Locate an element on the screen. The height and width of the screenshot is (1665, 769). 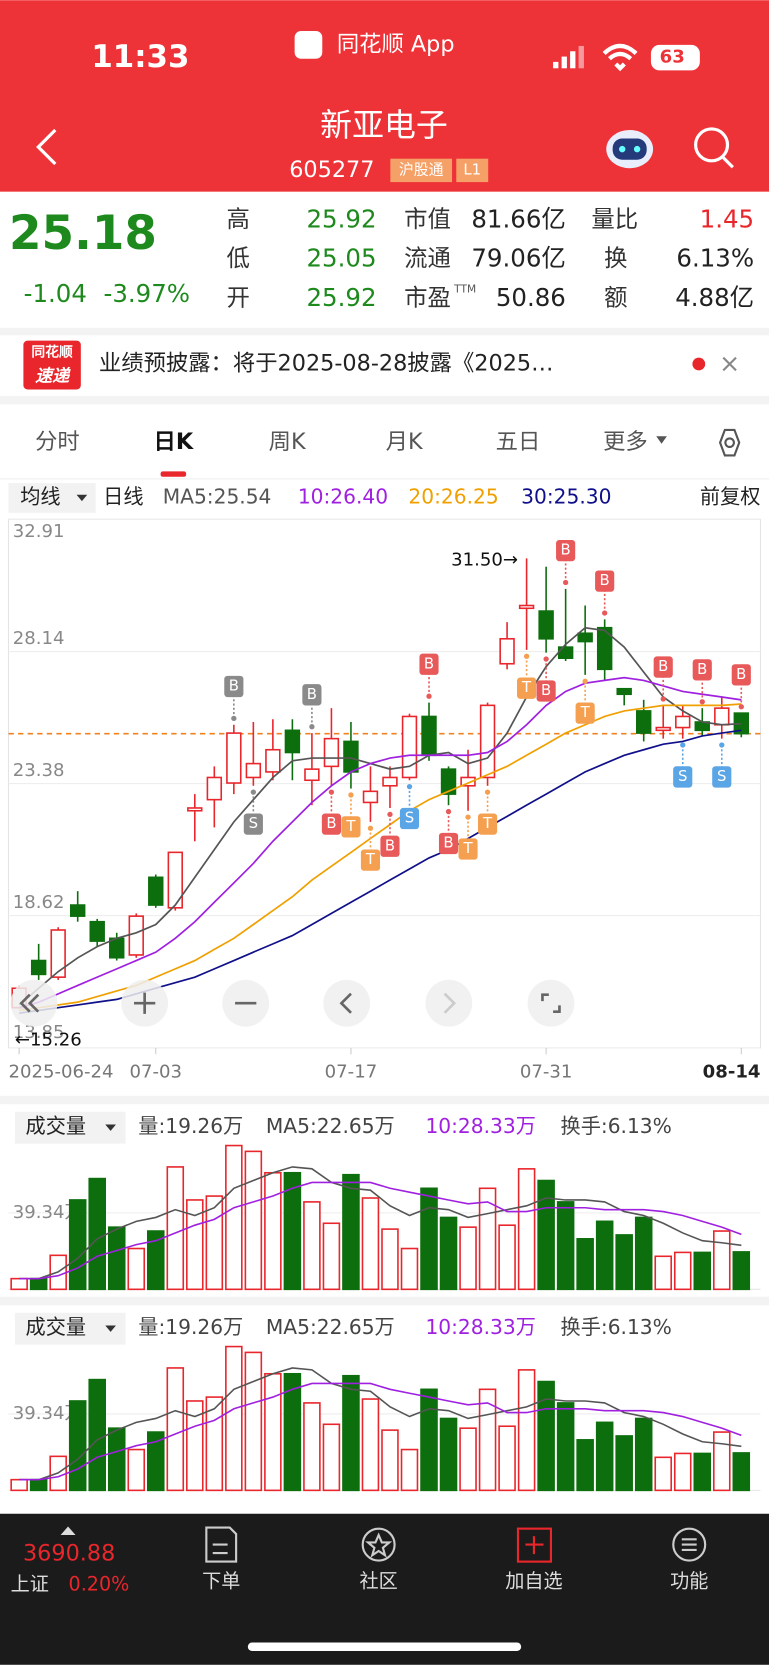
y-tick-label: 39.34万 is located at coordinates (48, 1212).